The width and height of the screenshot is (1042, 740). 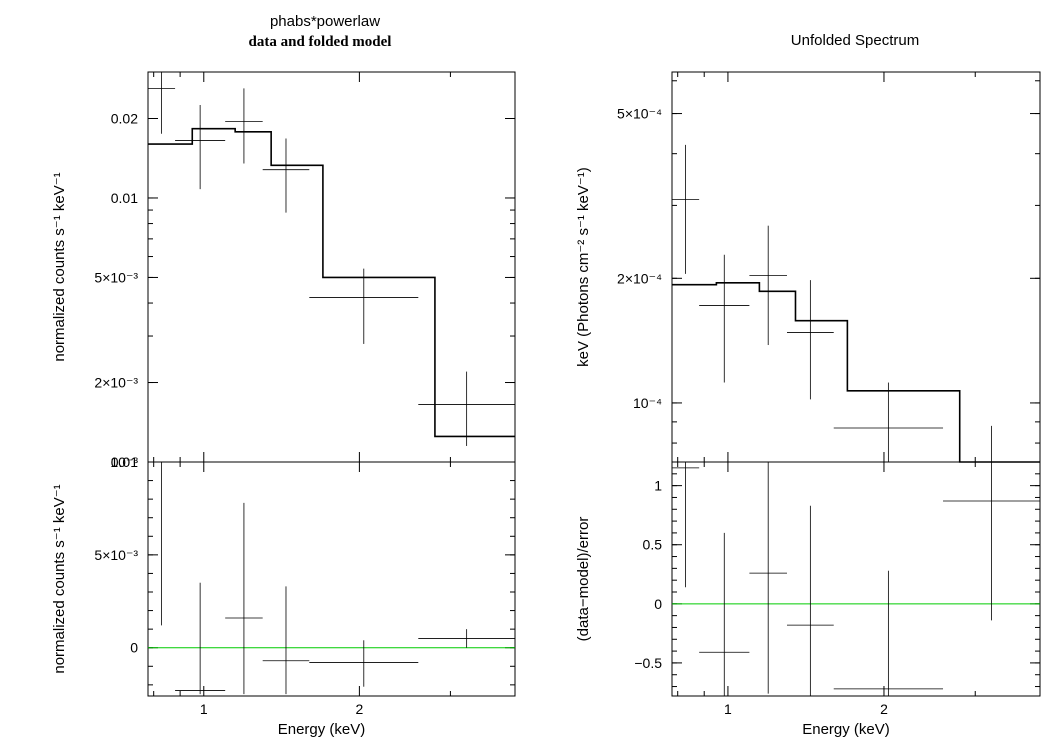 I want to click on y-tick-label: 10⁻⁴, so click(x=647, y=403).